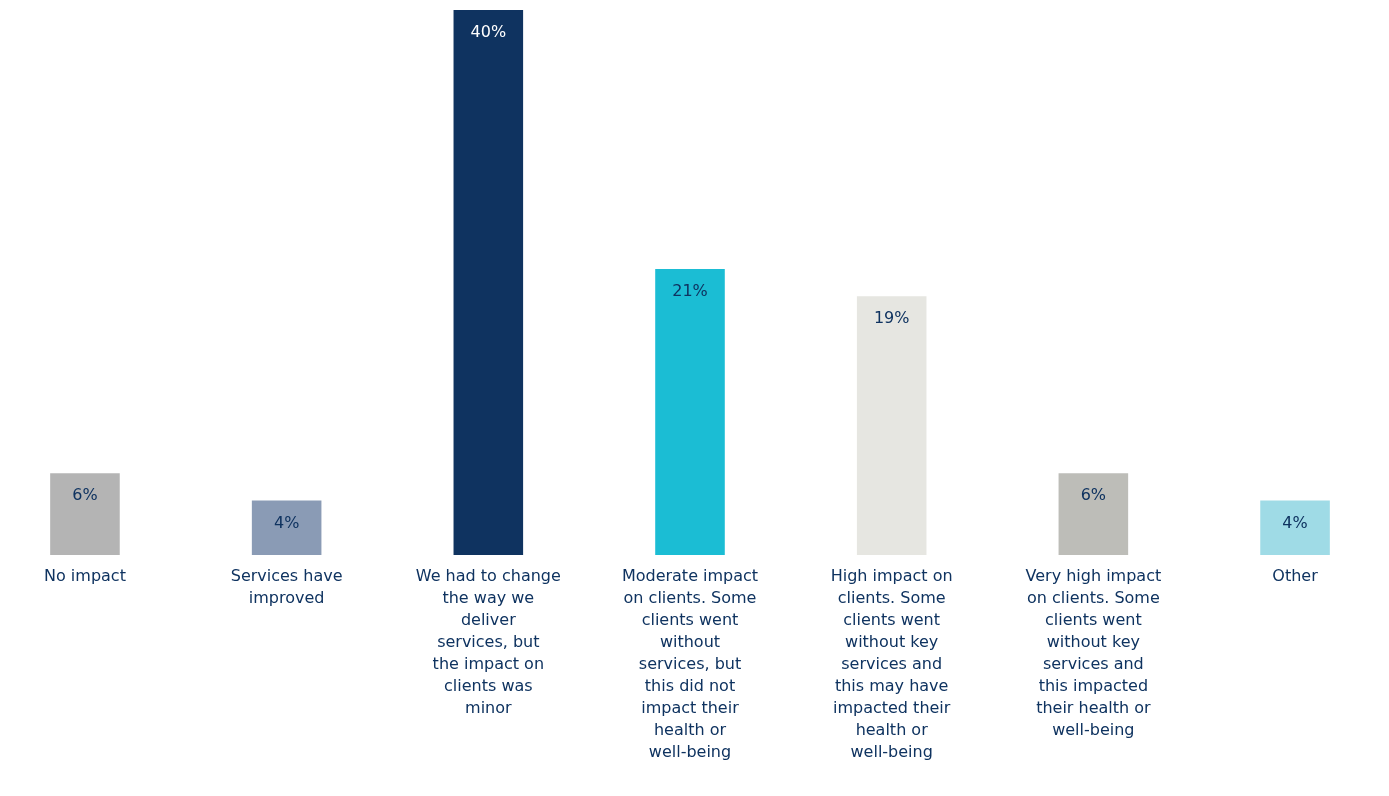 Image resolution: width=1389 pixels, height=796 pixels. I want to click on category-label: Moderate impact on clients. Some clients went without services, but this did not impact their health or well-being, so click(690, 663).